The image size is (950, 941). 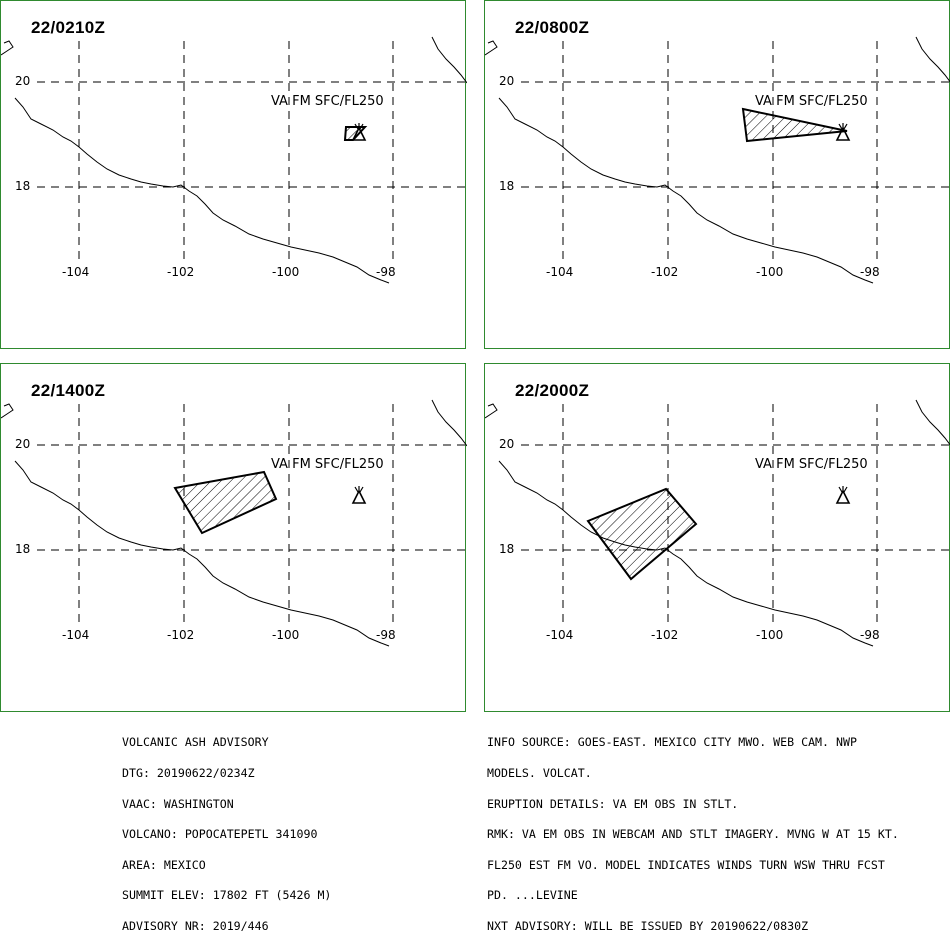 I want to click on advisory-line: AREA: MEXICO, so click(x=164, y=864).